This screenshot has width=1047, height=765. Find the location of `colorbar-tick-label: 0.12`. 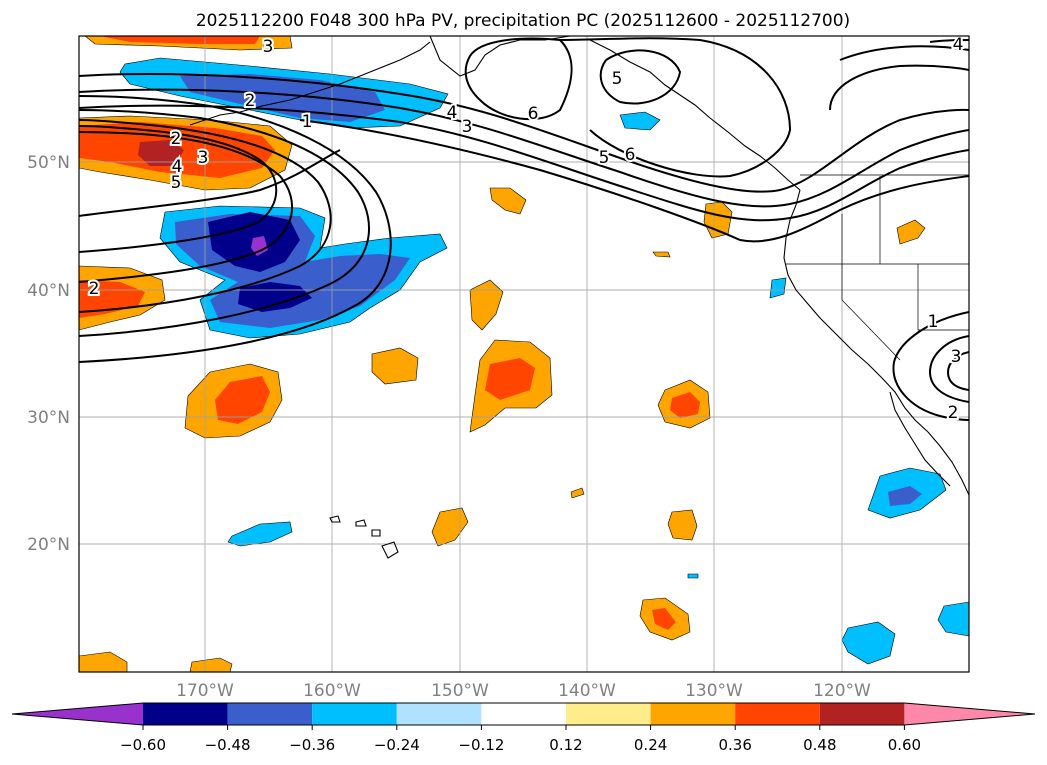

colorbar-tick-label: 0.12 is located at coordinates (565, 745).